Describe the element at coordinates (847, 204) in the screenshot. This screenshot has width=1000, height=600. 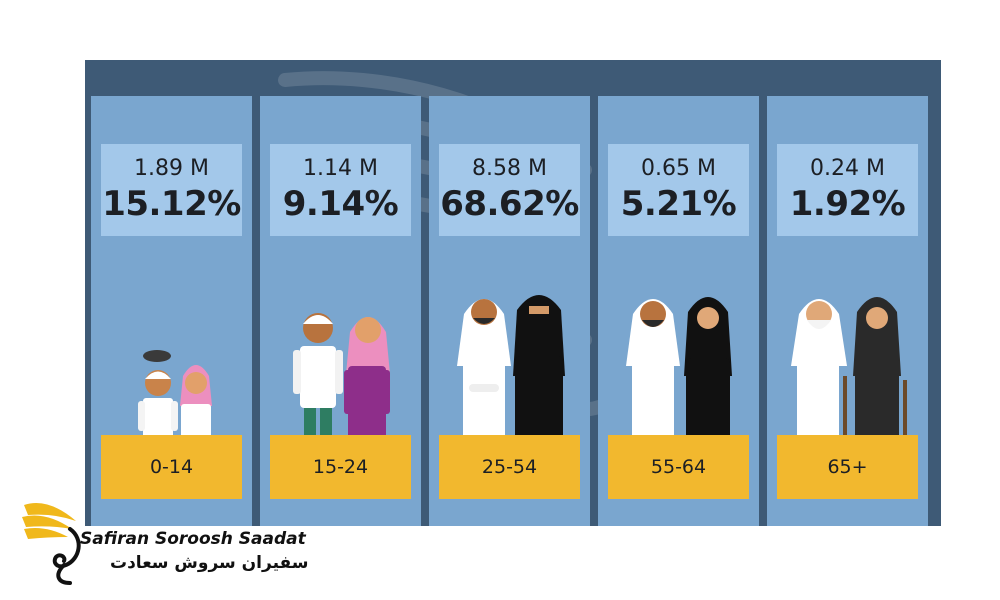
I see `population-percent: 1.92%` at that location.